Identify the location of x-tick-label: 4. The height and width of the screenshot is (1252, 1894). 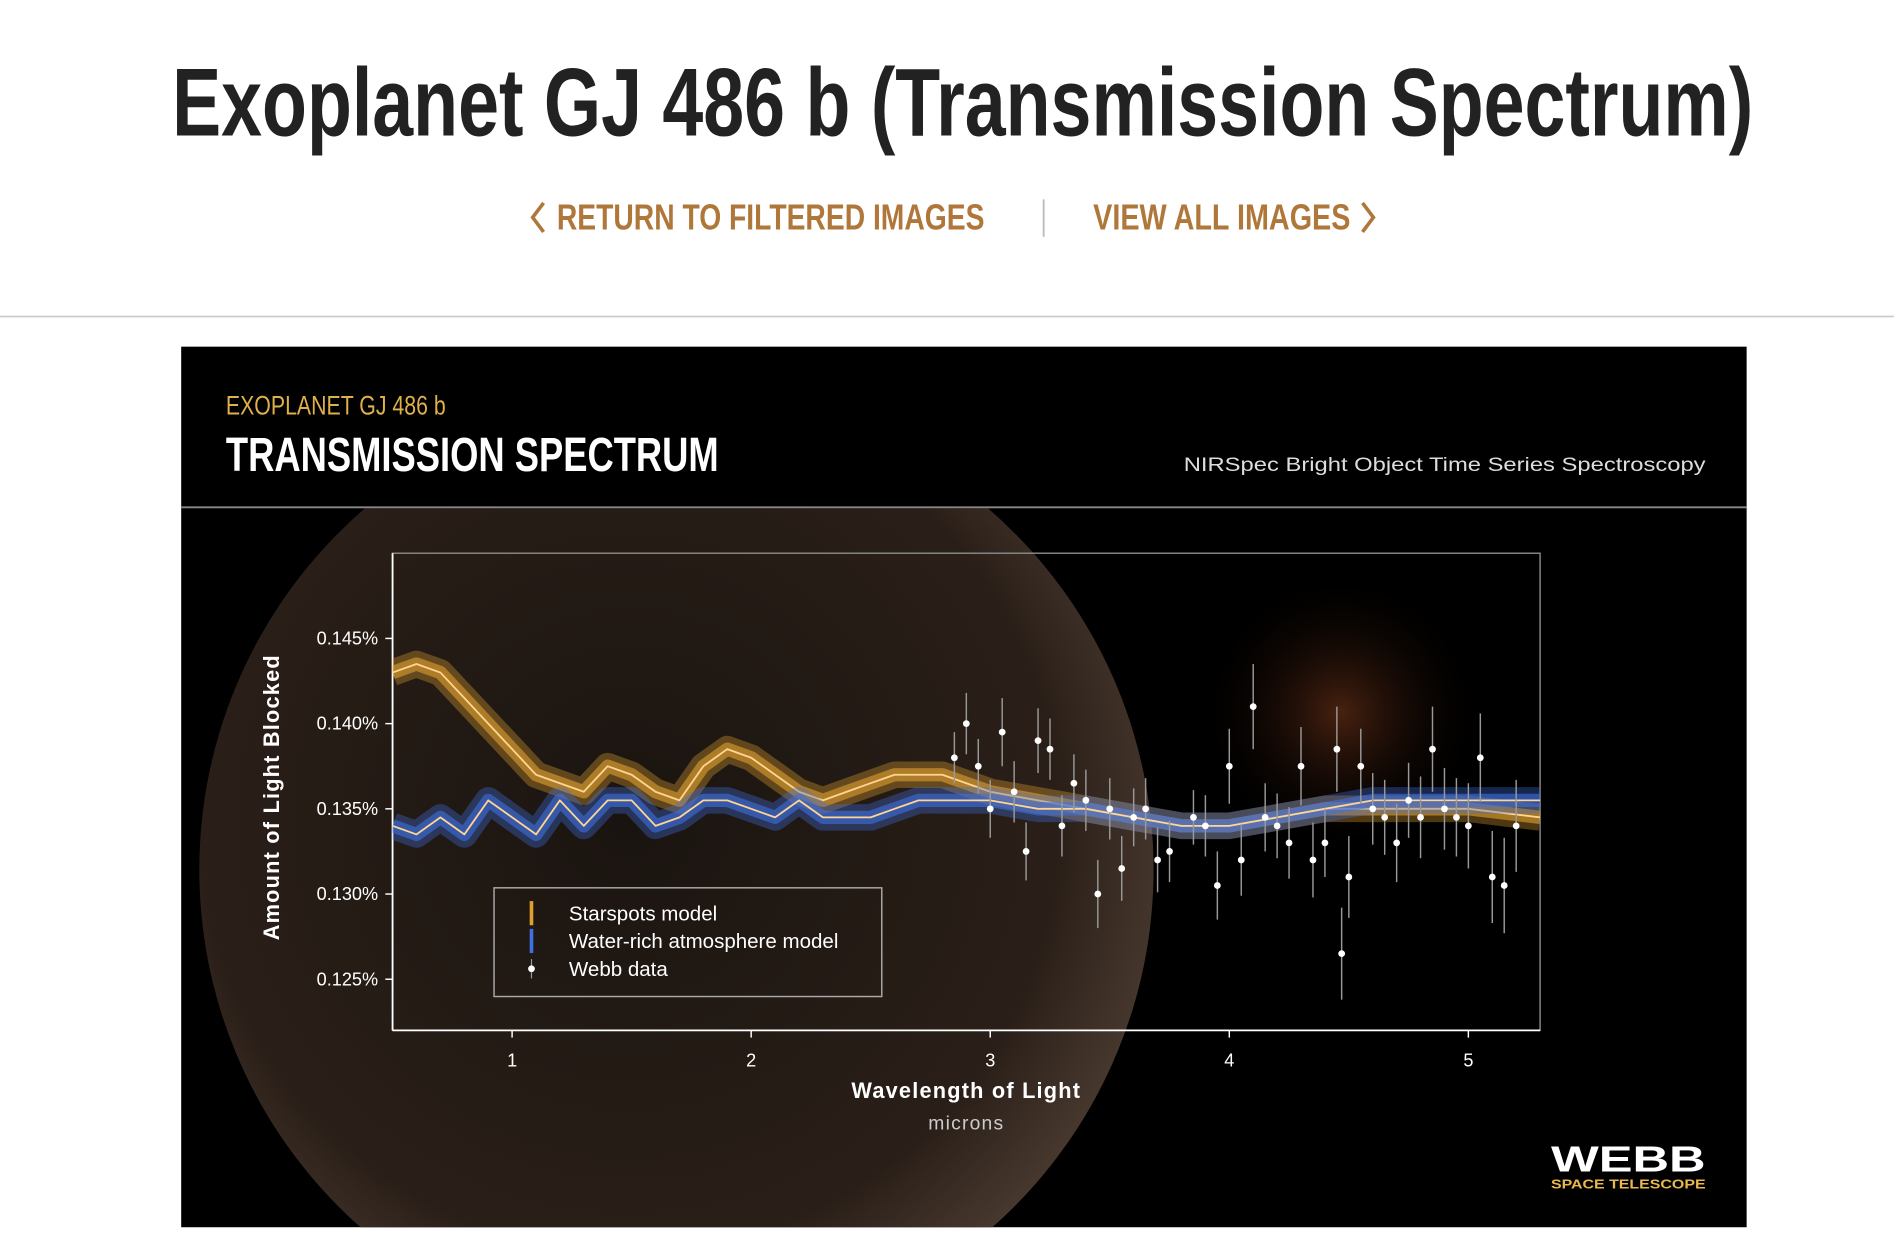
(1229, 1061).